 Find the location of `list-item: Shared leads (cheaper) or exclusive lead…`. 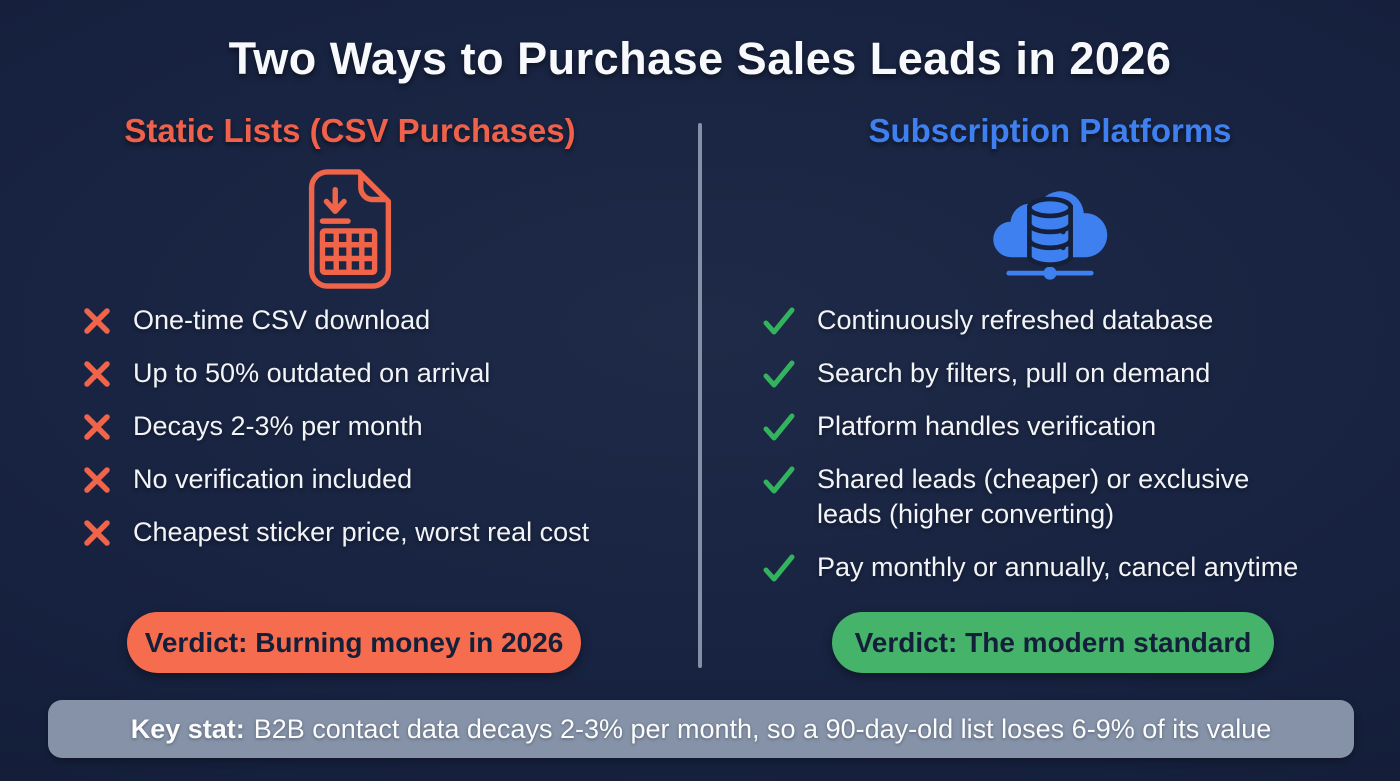

list-item: Shared leads (cheaper) or exclusive lead… is located at coordinates (1072, 497).